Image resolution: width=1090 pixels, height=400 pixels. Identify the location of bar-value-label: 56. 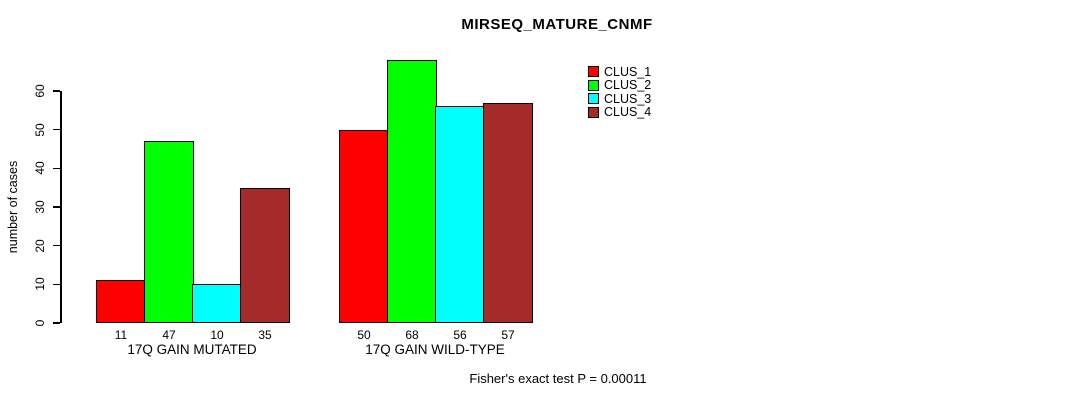
(460, 335).